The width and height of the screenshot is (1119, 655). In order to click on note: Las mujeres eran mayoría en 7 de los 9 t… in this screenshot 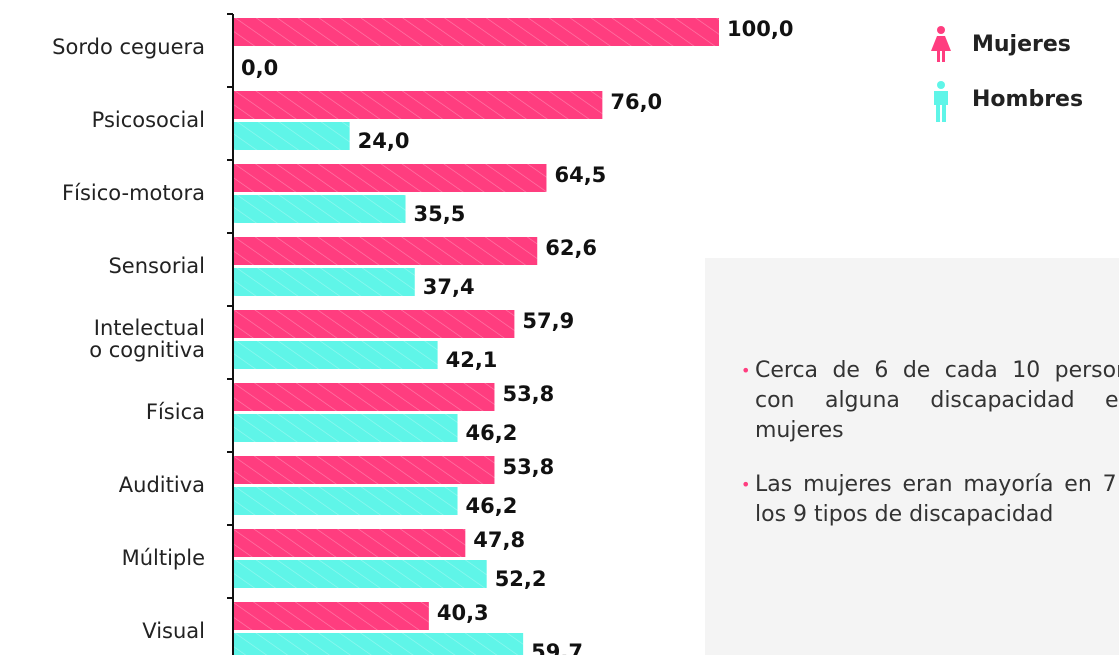, I will do `click(930, 500)`.